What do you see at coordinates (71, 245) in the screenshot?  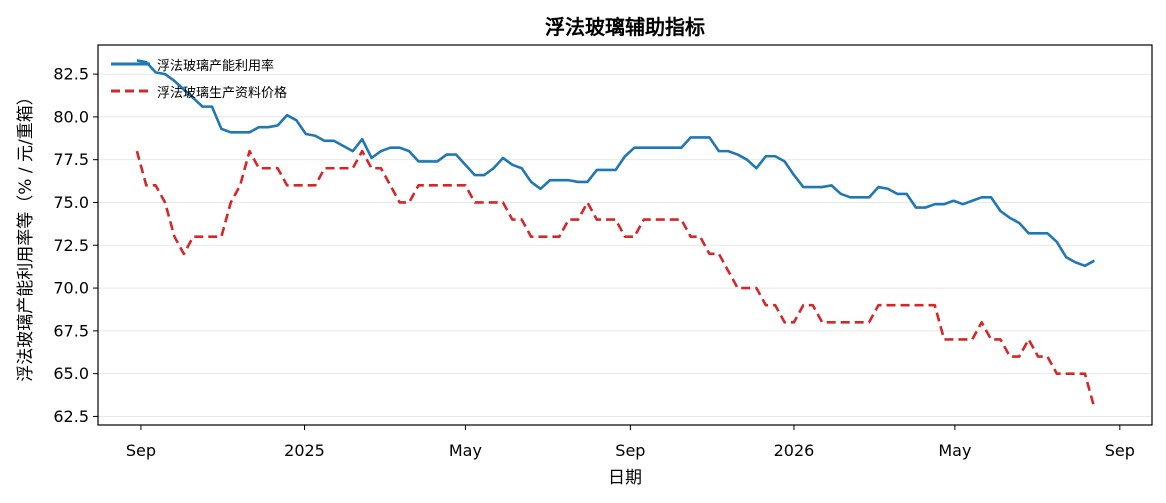 I see `y-tick-label: 72.5` at bounding box center [71, 245].